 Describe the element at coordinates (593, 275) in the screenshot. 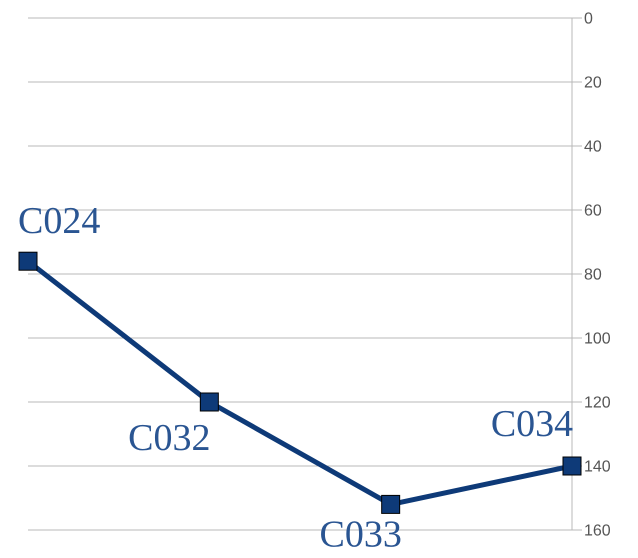

I see `y-tick-label: 80` at that location.